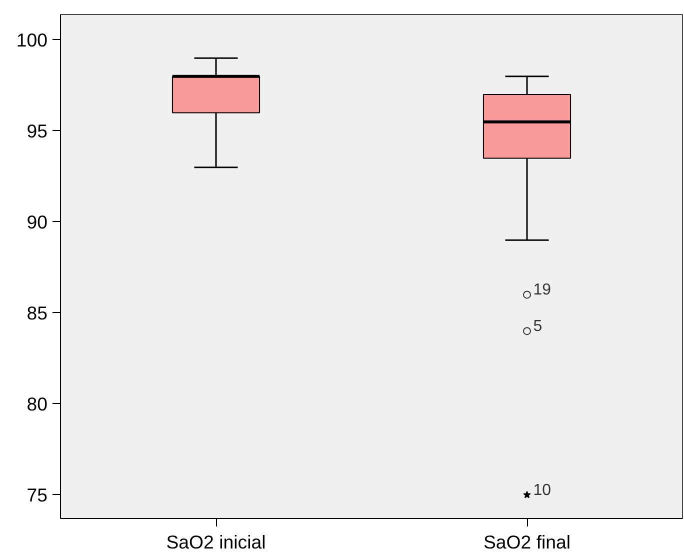 The image size is (684, 558). What do you see at coordinates (542, 490) in the screenshot?
I see `annotation: 10` at bounding box center [542, 490].